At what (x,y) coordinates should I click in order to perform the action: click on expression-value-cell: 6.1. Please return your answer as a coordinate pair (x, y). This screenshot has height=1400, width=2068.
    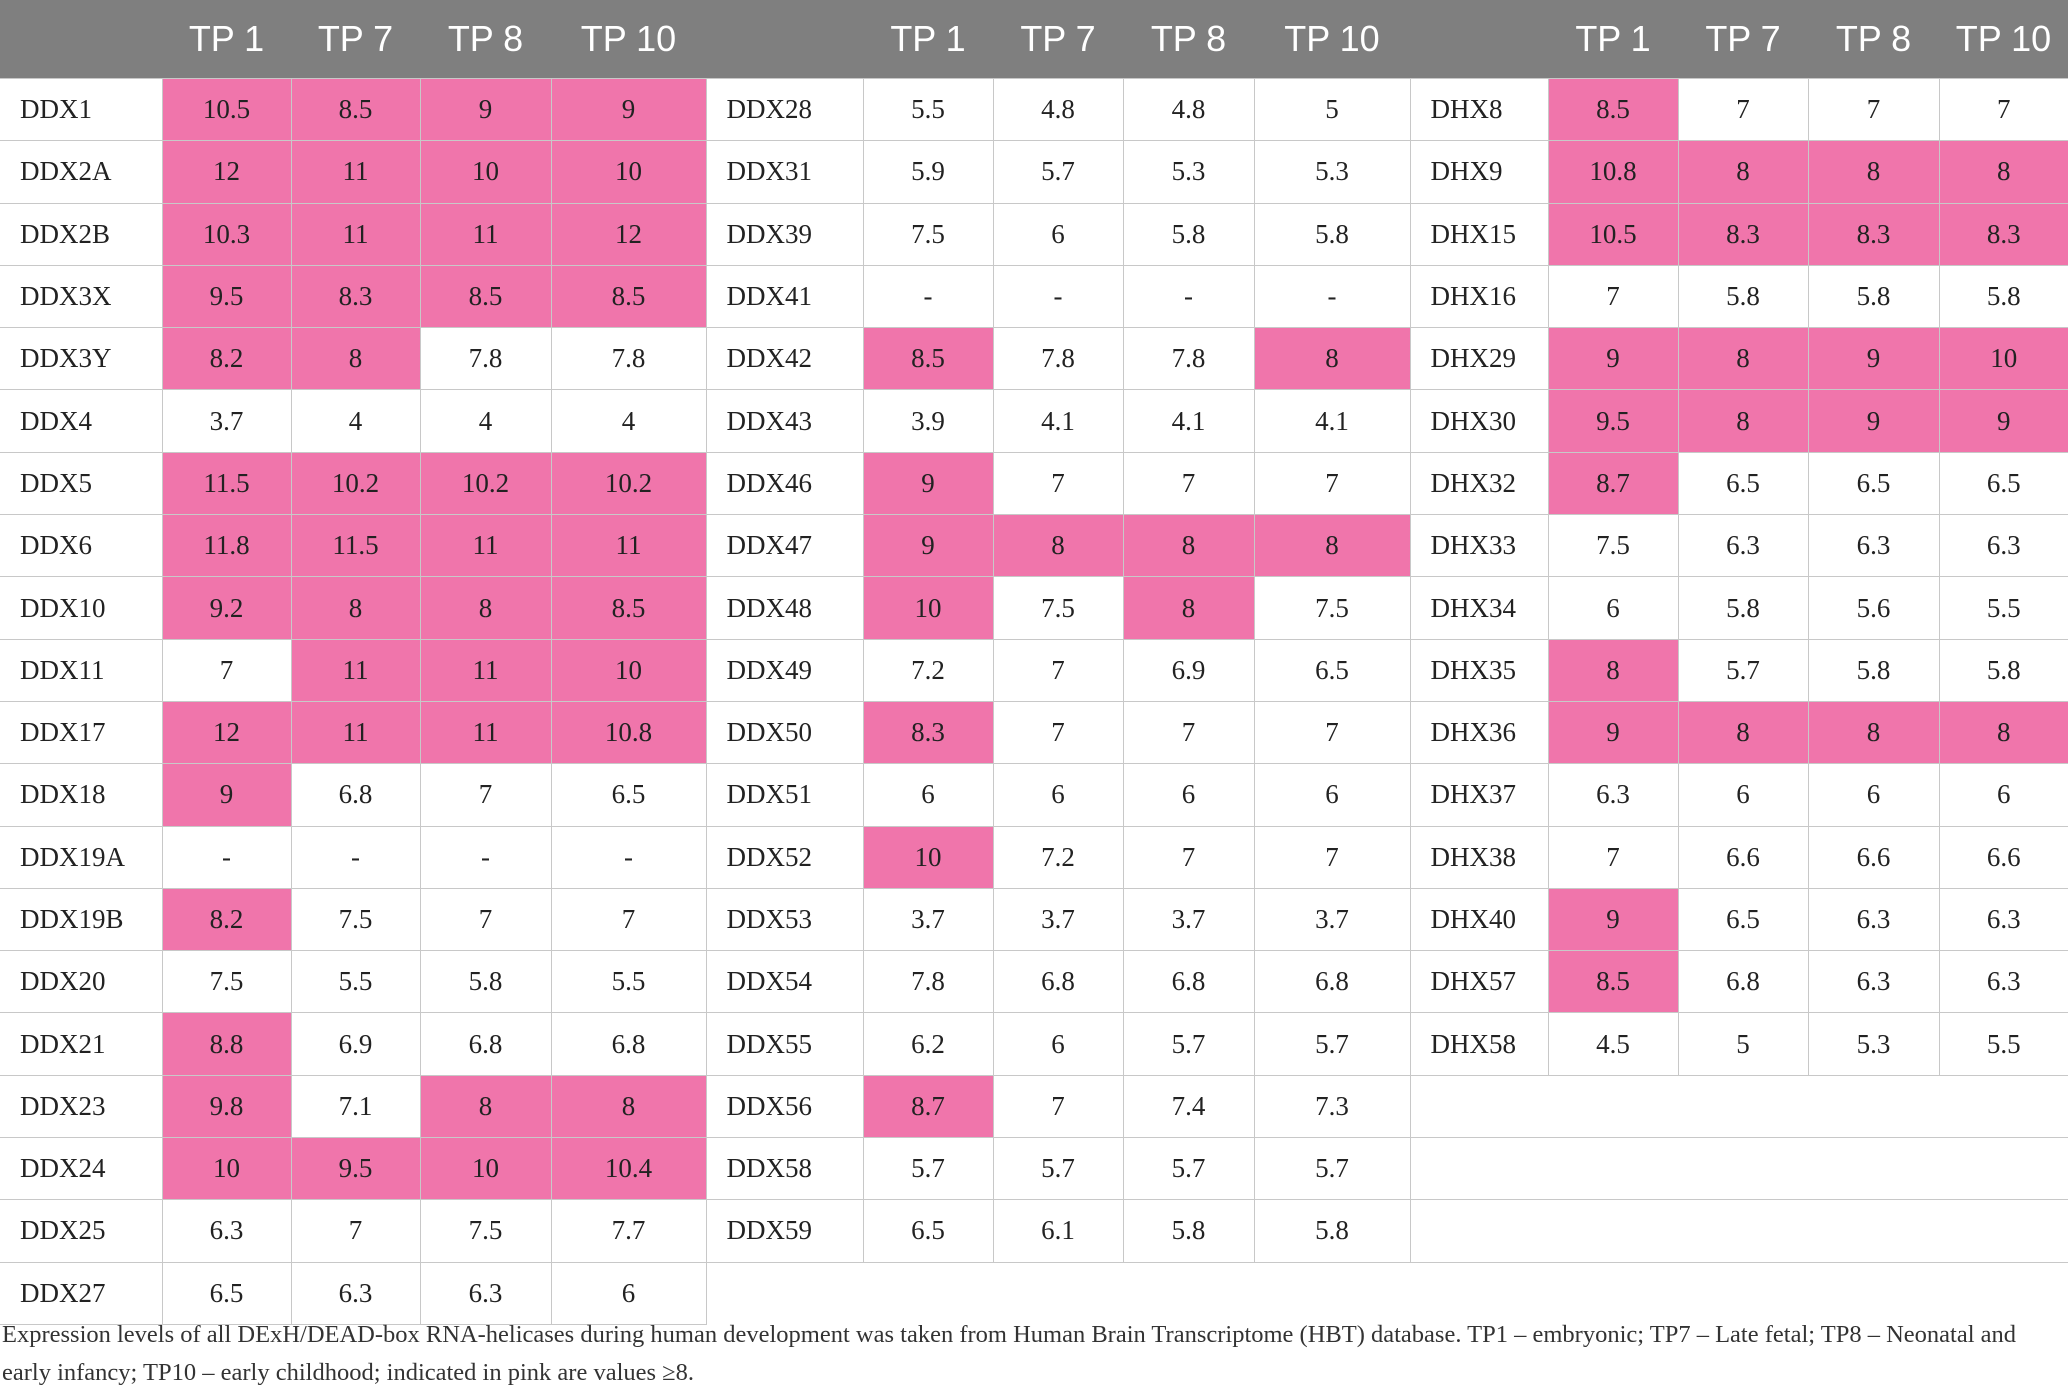
    Looking at the image, I should click on (1058, 1231).